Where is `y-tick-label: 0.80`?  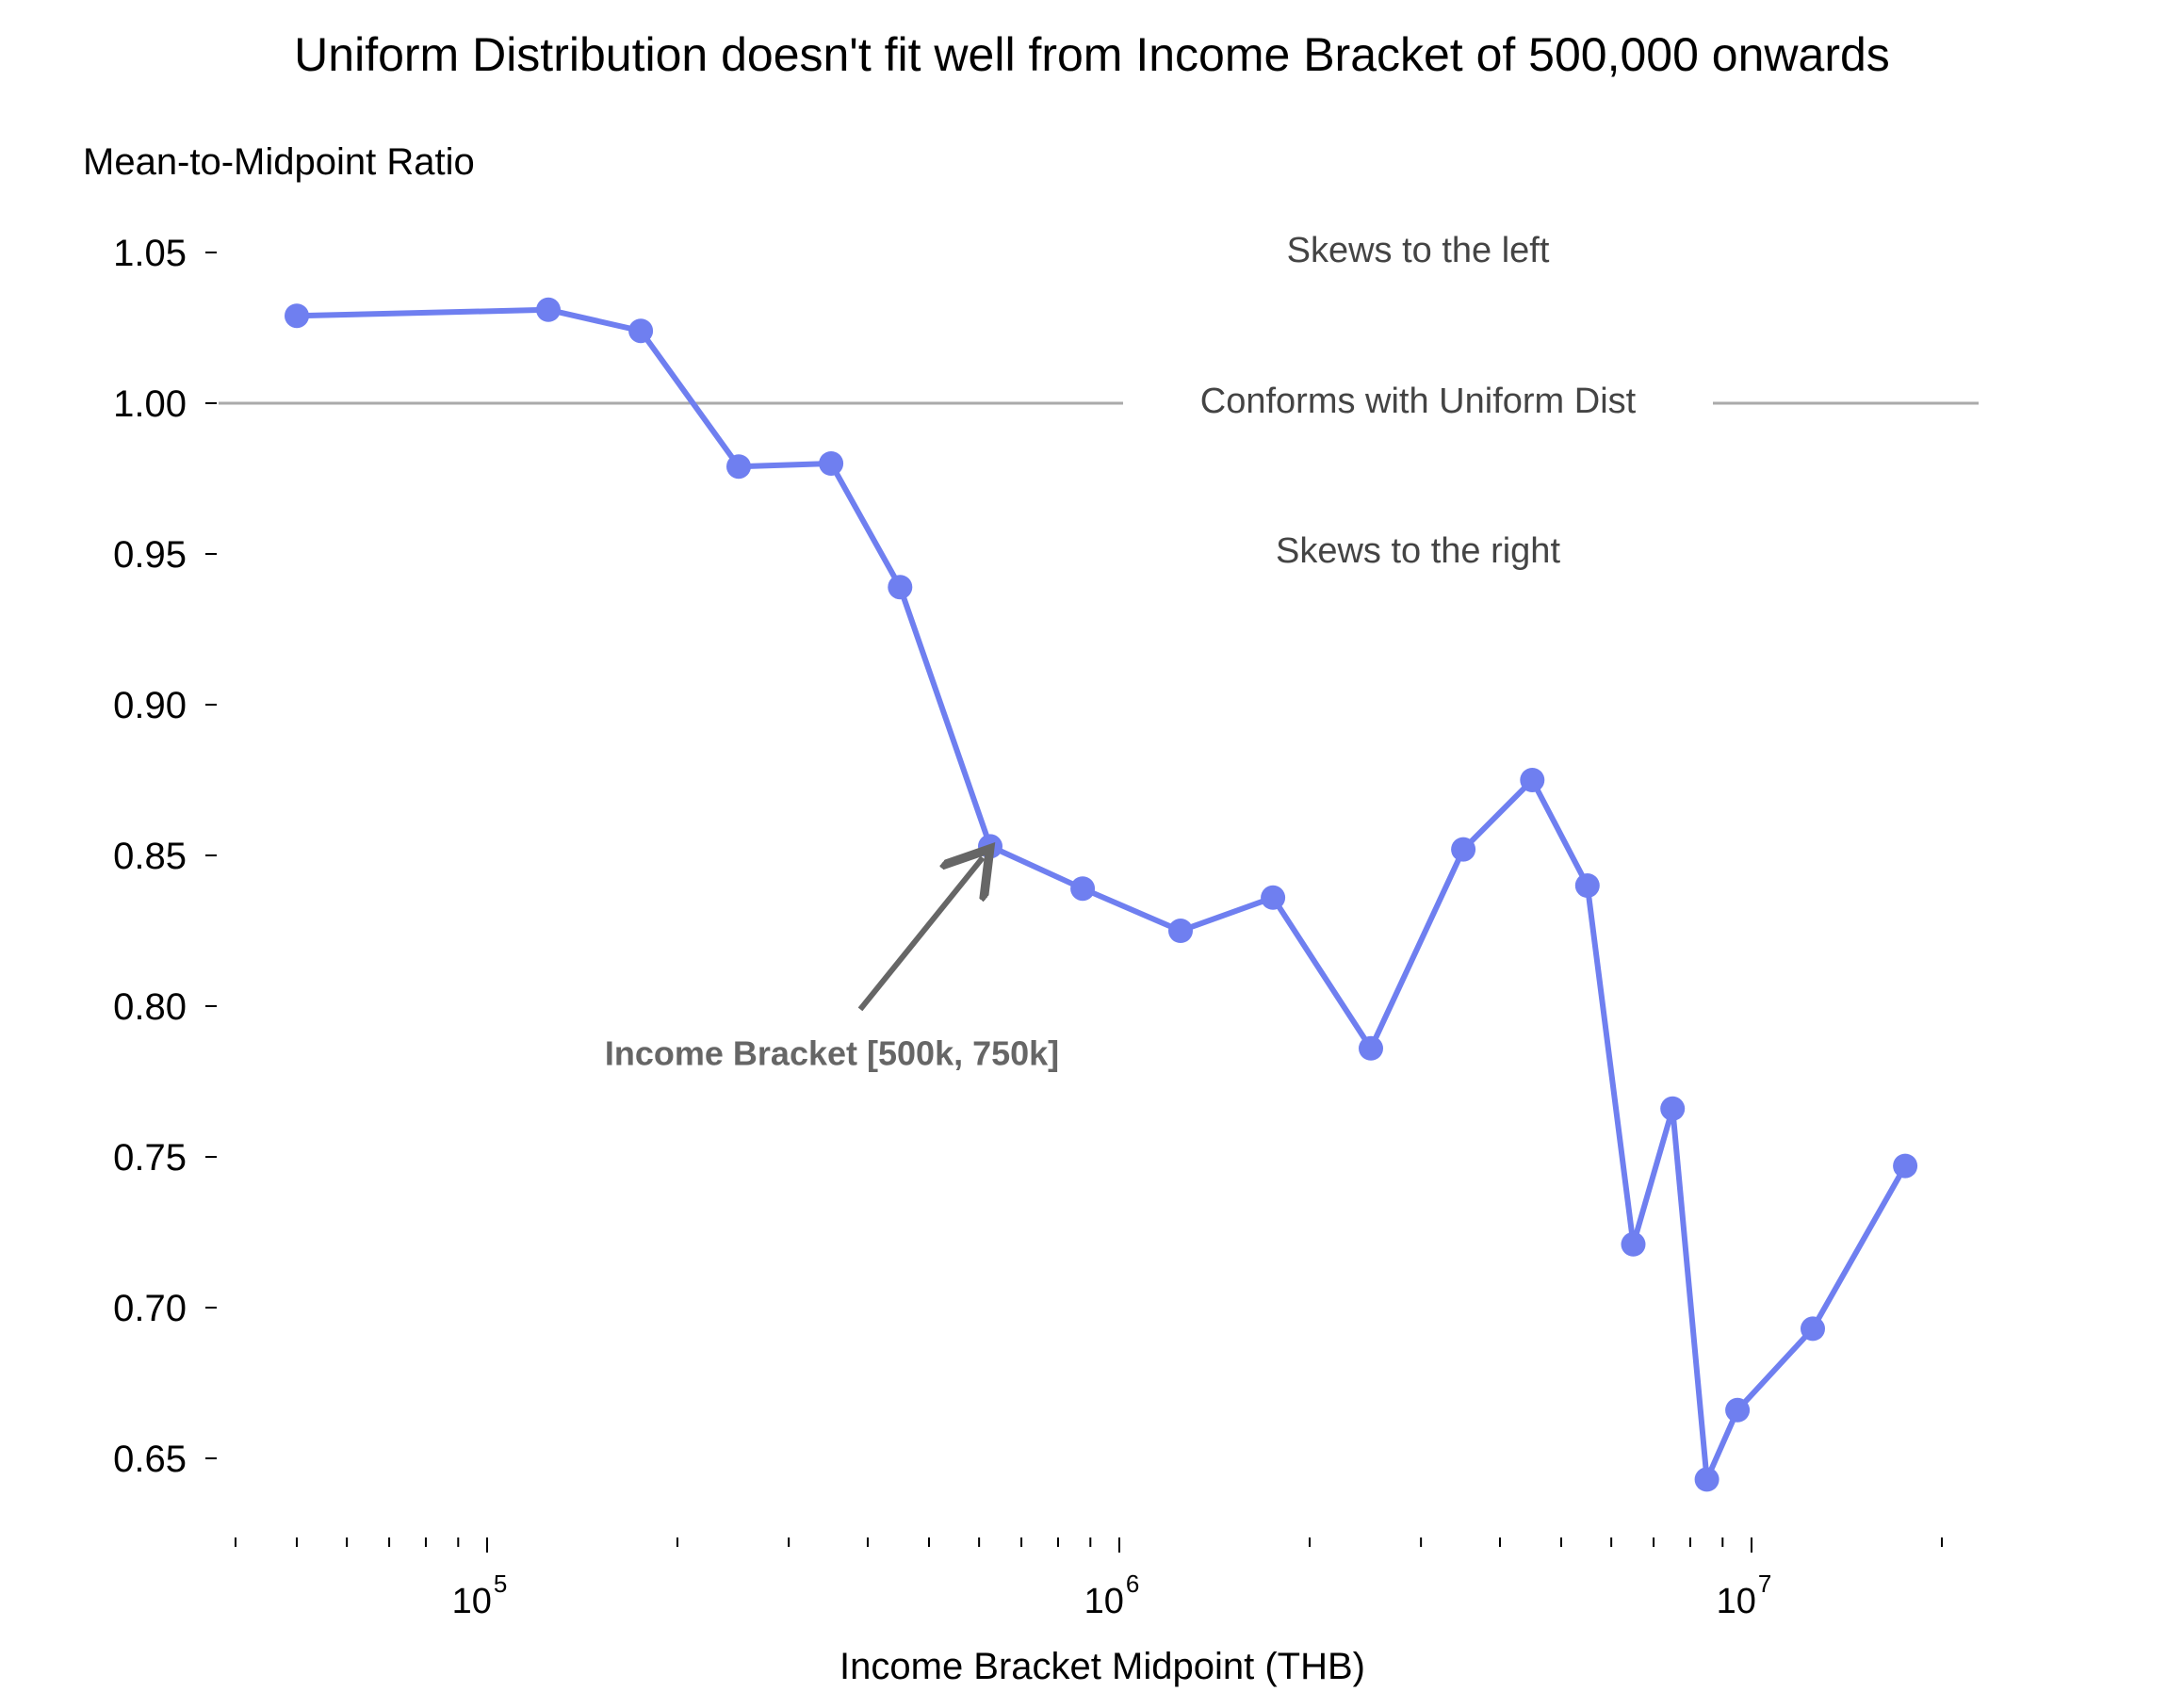
y-tick-label: 0.80 is located at coordinates (150, 1007).